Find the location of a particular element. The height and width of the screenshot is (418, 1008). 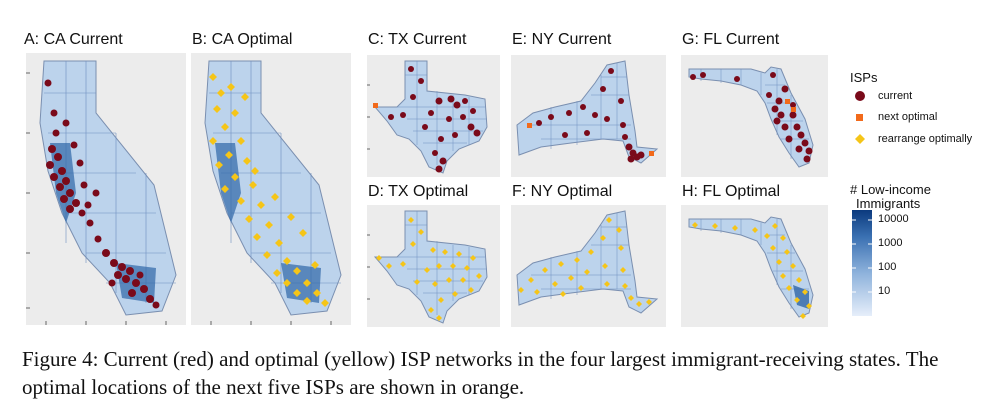

legend-scale-tick-100: 100 is located at coordinates (887, 267).